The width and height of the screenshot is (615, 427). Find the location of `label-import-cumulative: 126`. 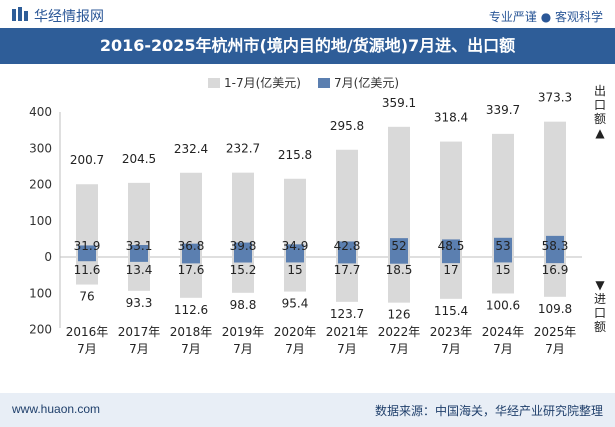

label-import-cumulative: 126 is located at coordinates (399, 315).